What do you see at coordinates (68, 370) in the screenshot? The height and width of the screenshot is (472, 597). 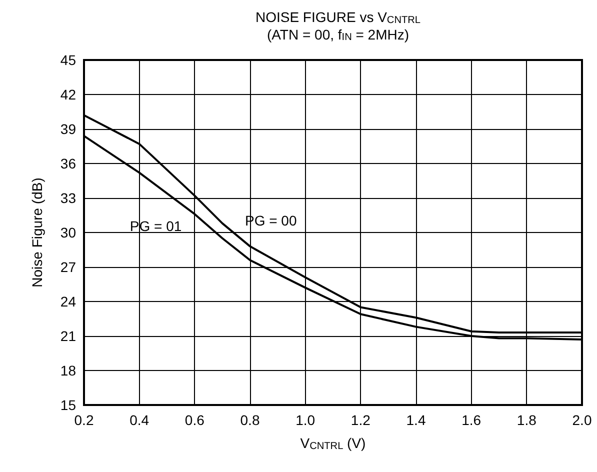 I see `y-tick-label: 18` at bounding box center [68, 370].